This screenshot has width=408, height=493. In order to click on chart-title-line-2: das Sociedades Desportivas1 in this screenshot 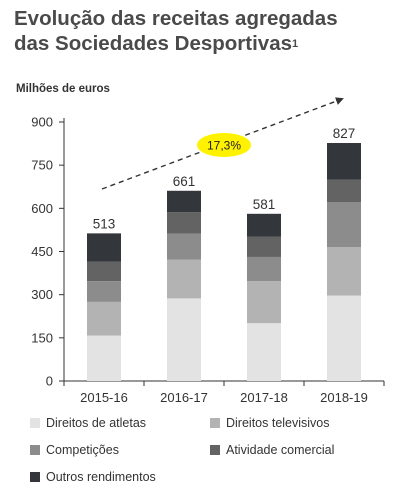, I will do `click(209, 43)`.